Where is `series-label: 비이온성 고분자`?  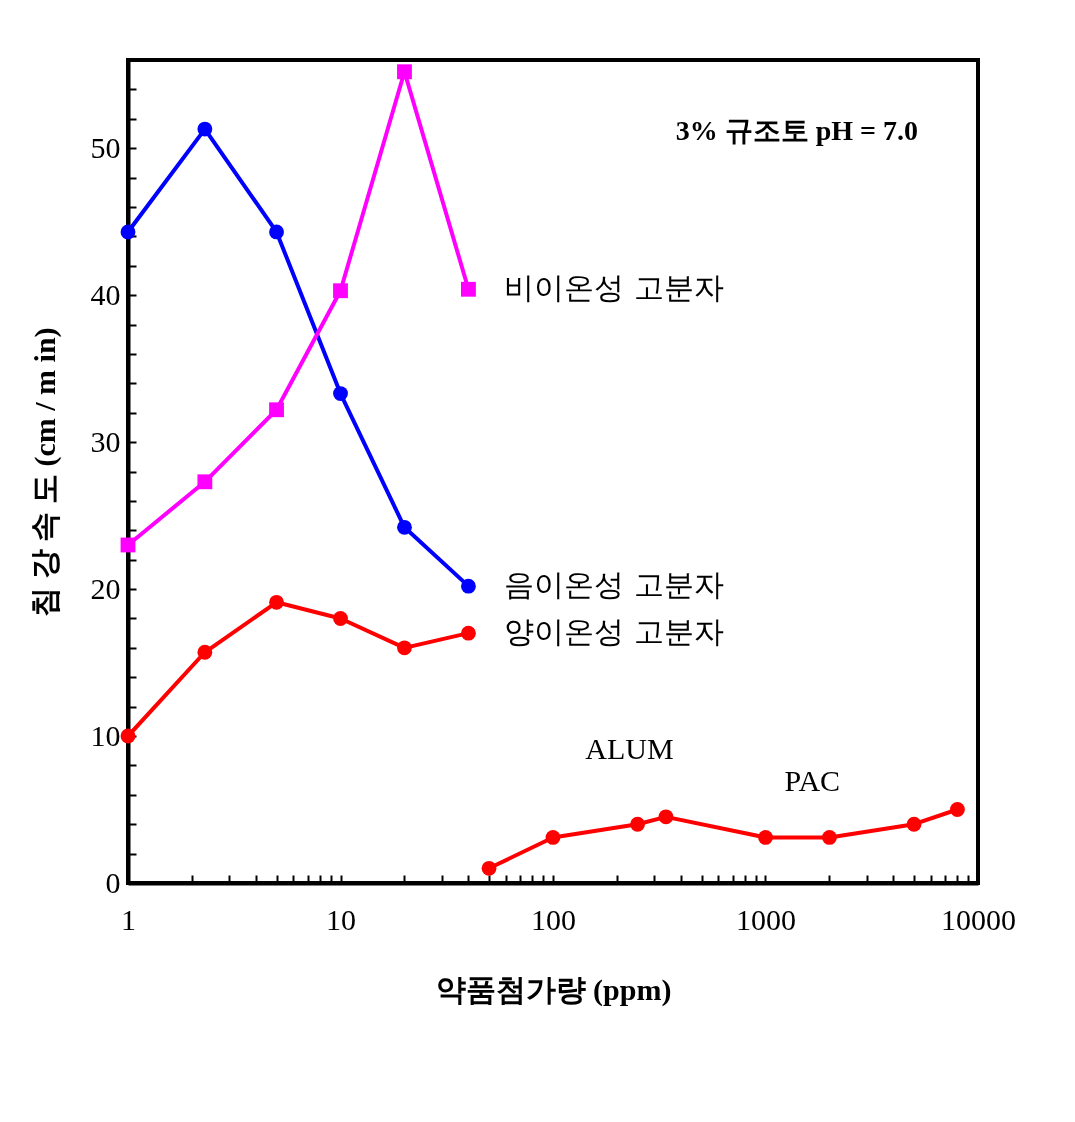
series-label: 비이온성 고분자 is located at coordinates (614, 288).